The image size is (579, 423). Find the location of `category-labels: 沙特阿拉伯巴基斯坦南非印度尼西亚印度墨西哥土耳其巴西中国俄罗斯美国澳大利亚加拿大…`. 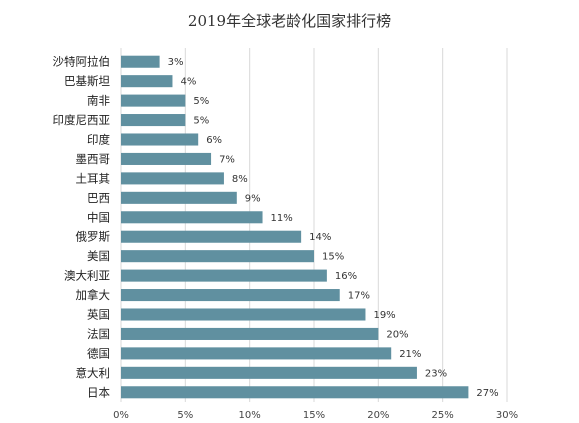

category-labels: 沙特阿拉伯巴基斯坦南非印度尼西亚印度墨西哥土耳其巴西中国俄罗斯美国澳大利亚加拿大… is located at coordinates (82, 227).